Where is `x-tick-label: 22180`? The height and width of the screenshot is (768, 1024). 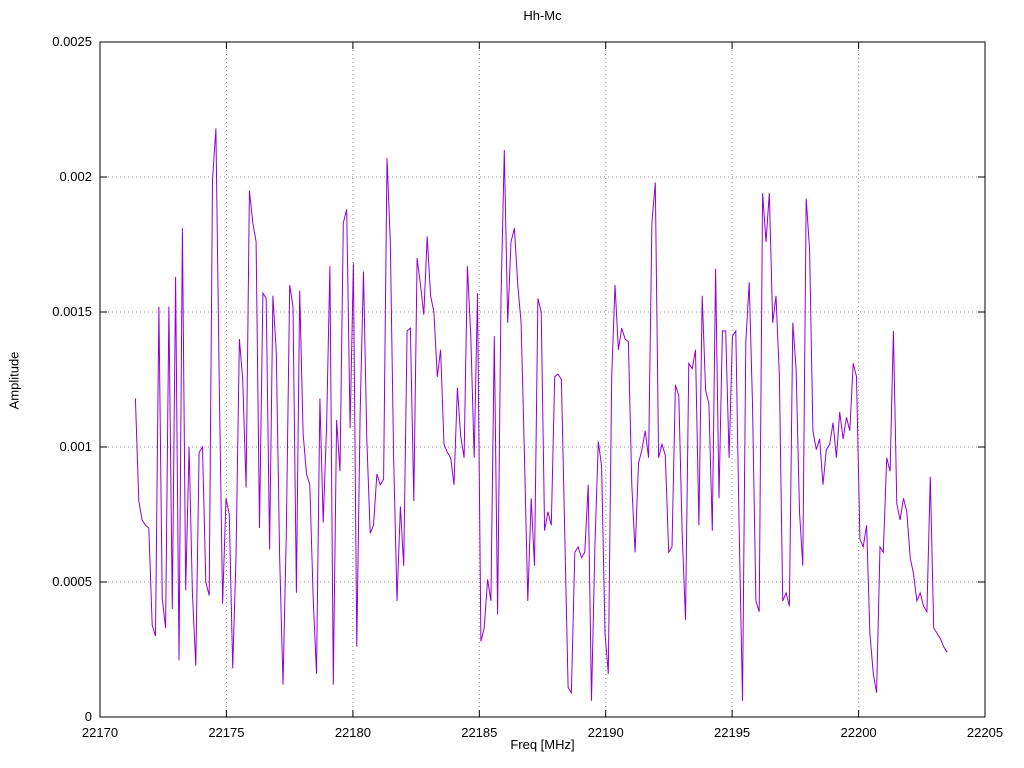 x-tick-label: 22180 is located at coordinates (353, 732).